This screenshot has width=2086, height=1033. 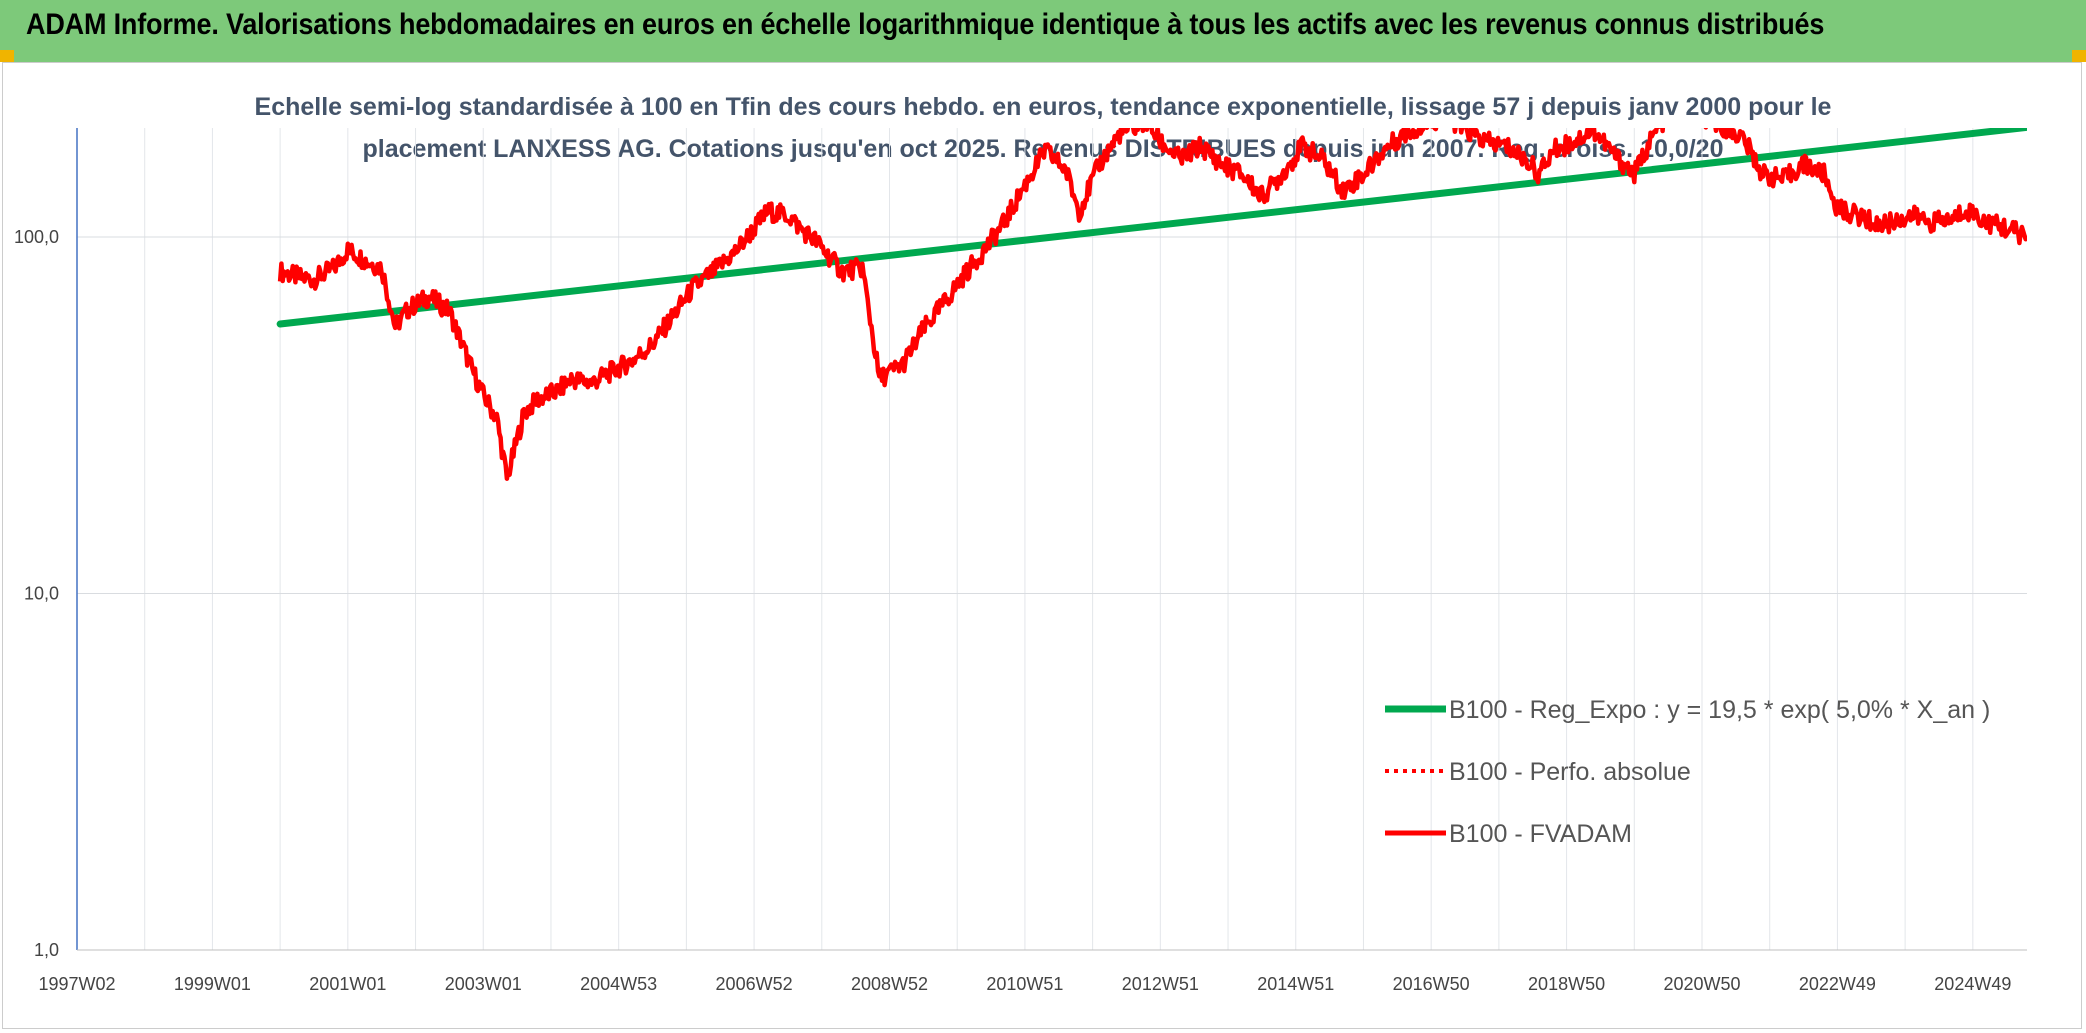 What do you see at coordinates (1837, 984) in the screenshot?
I see `x-tick-label: 2022W49` at bounding box center [1837, 984].